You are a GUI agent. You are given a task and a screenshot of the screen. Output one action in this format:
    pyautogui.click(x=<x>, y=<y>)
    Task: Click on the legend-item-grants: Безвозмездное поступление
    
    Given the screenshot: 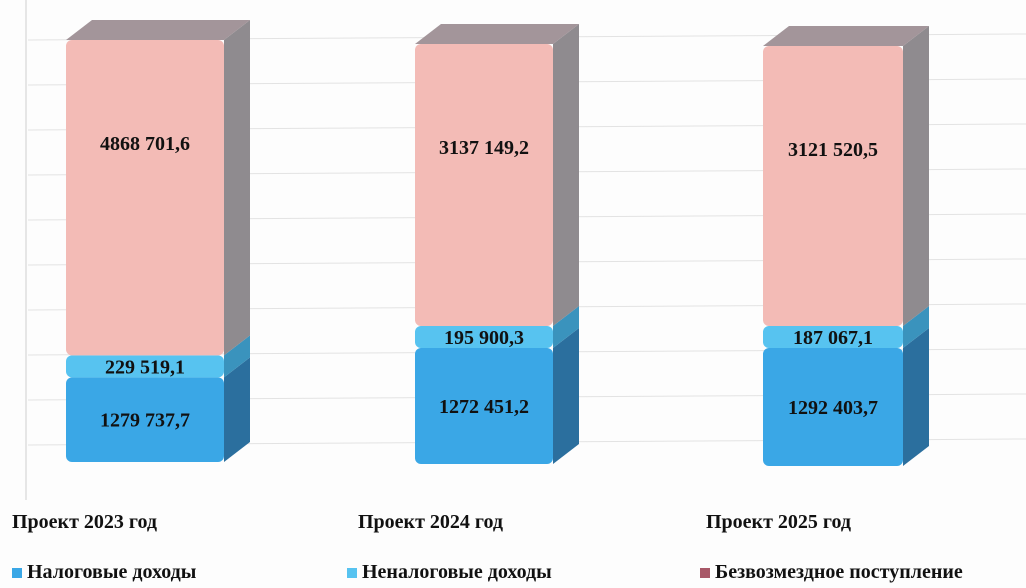 What is the action you would take?
    pyautogui.click(x=831, y=572)
    